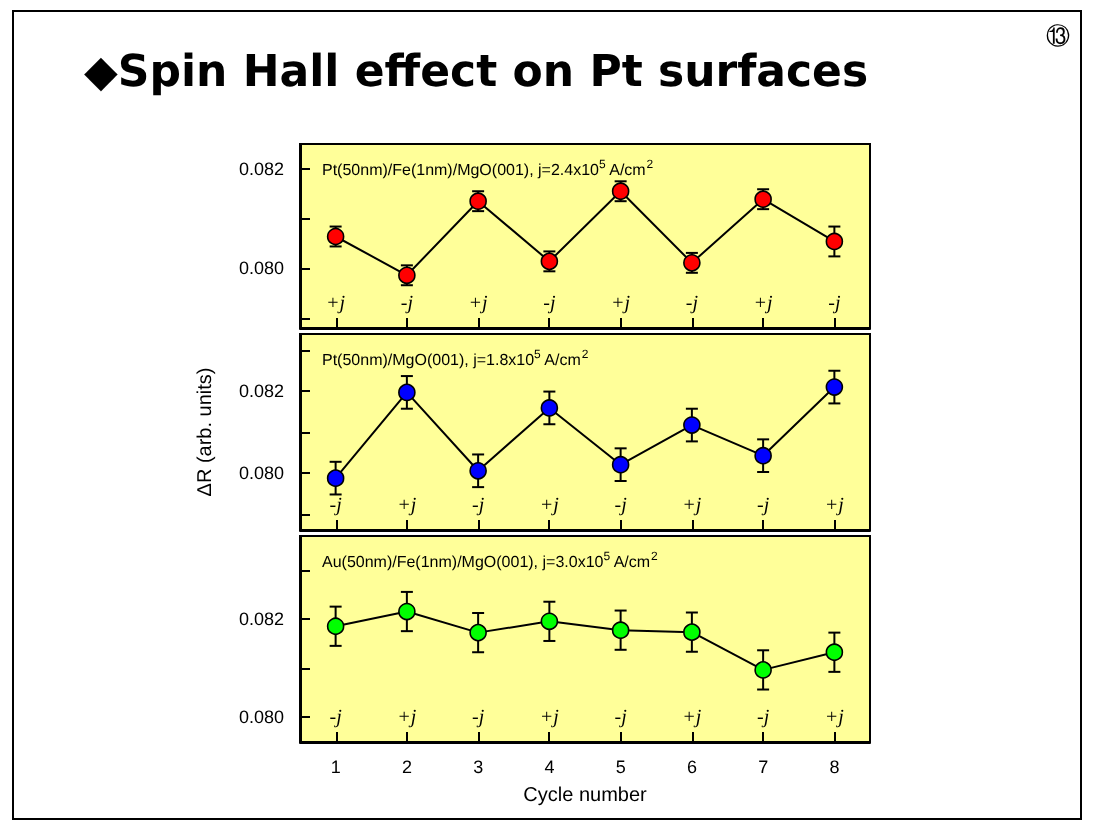 The height and width of the screenshot is (824, 1098). I want to click on x-tick-label: 6, so click(691, 767).